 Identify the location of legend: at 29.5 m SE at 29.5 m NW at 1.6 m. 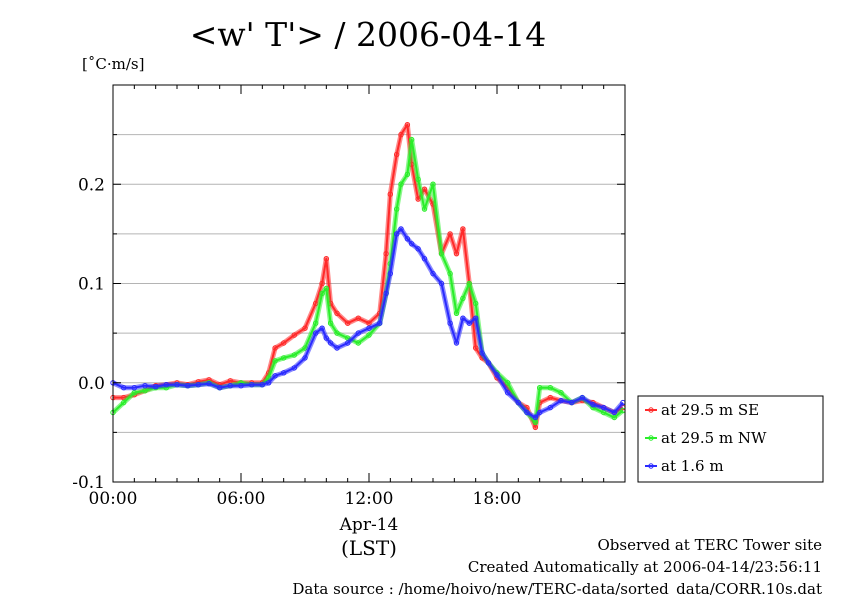
(730, 439).